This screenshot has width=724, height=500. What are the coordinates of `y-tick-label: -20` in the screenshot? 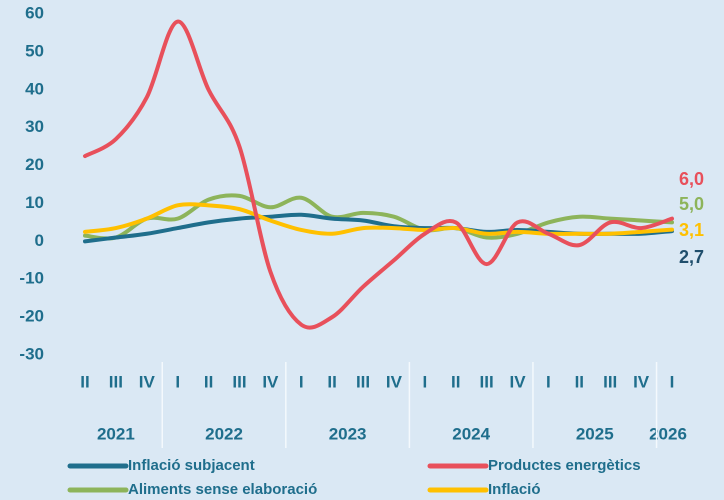 It's located at (31, 316).